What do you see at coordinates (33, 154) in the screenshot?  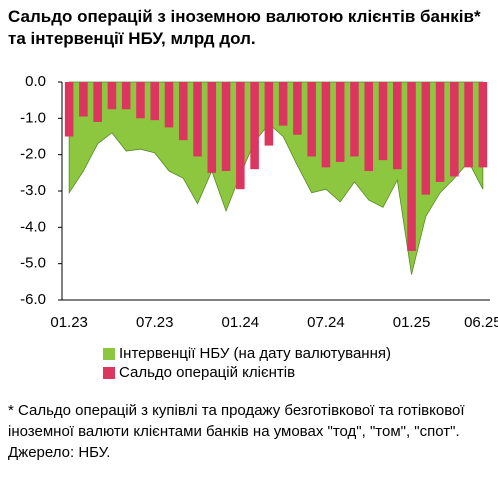 I see `y-tick-label: -2.0` at bounding box center [33, 154].